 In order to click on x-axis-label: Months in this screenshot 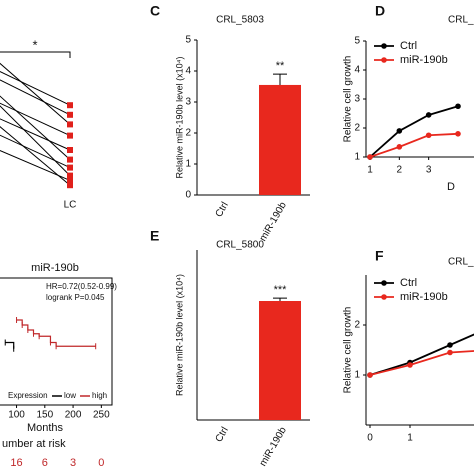, I will do `click(45, 428)`.